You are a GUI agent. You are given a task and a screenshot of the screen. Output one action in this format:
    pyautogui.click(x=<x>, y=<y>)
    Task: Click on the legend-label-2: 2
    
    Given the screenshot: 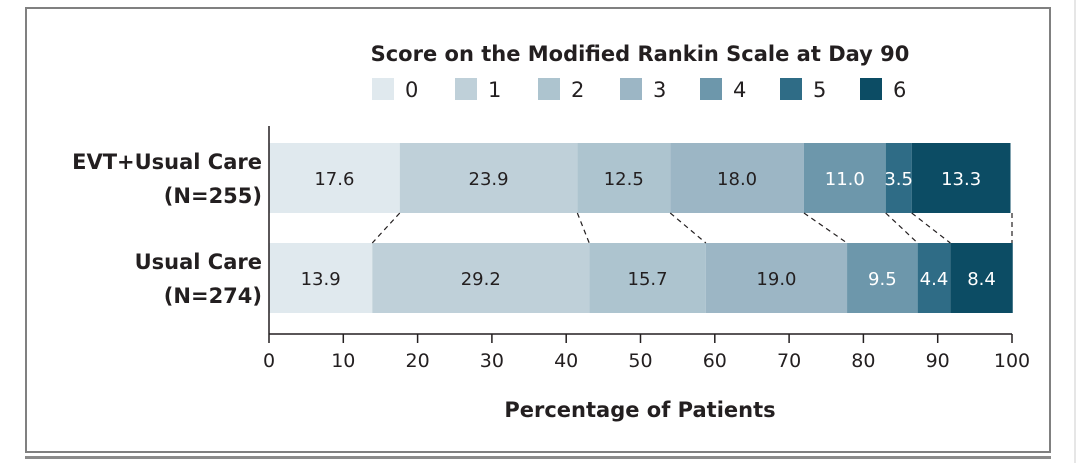 What is the action you would take?
    pyautogui.click(x=577, y=90)
    